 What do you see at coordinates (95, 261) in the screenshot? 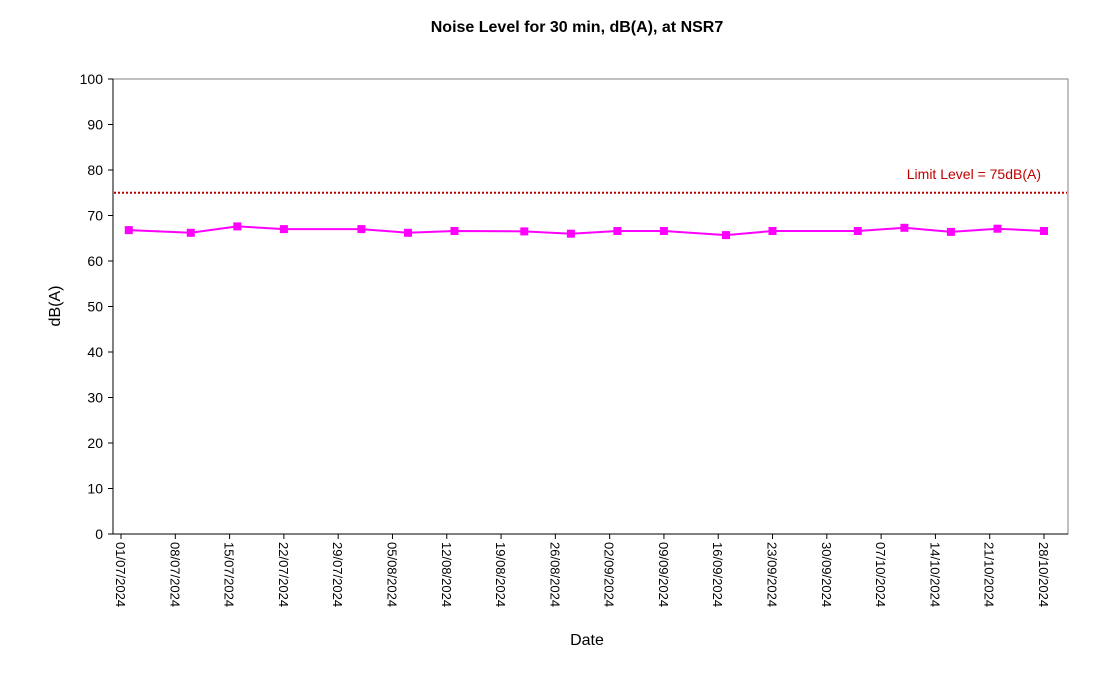
I see `y-tick-label: 60` at bounding box center [95, 261].